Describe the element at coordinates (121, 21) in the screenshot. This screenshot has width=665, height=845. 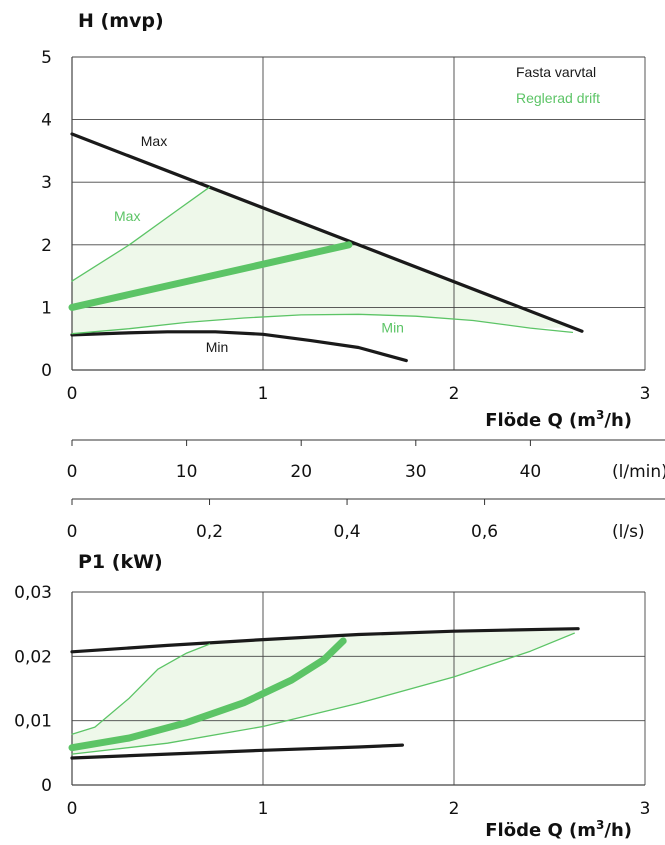
I see `head-chart-ylabel: H (mvp)` at that location.